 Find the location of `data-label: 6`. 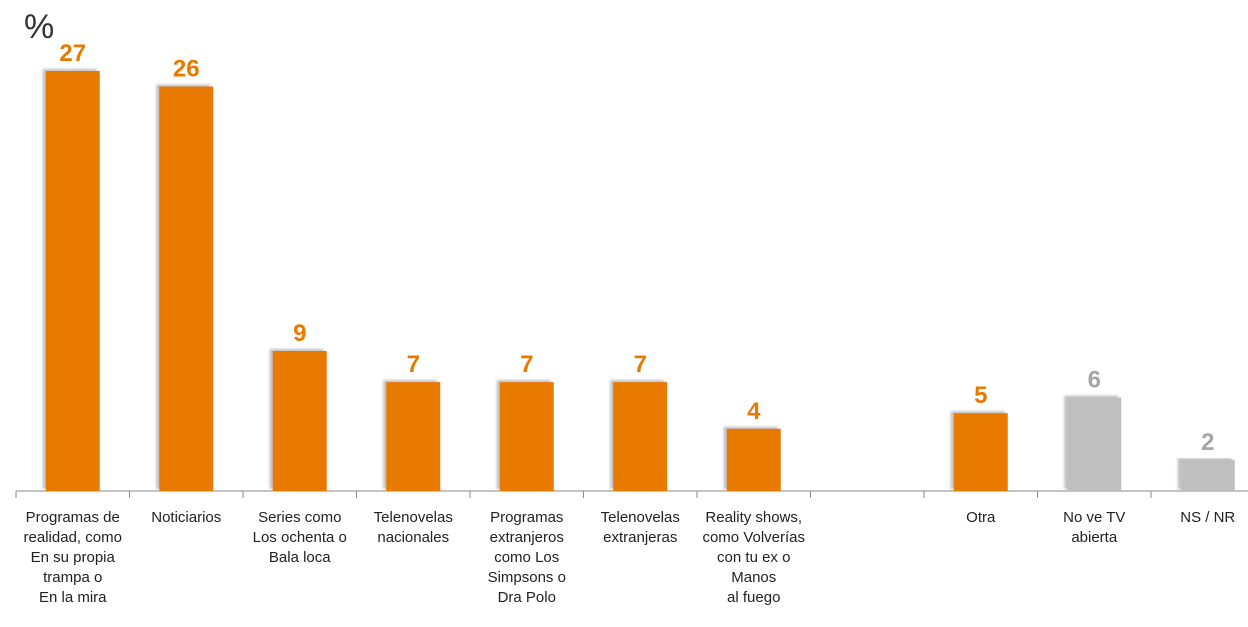

data-label: 6 is located at coordinates (1094, 380).